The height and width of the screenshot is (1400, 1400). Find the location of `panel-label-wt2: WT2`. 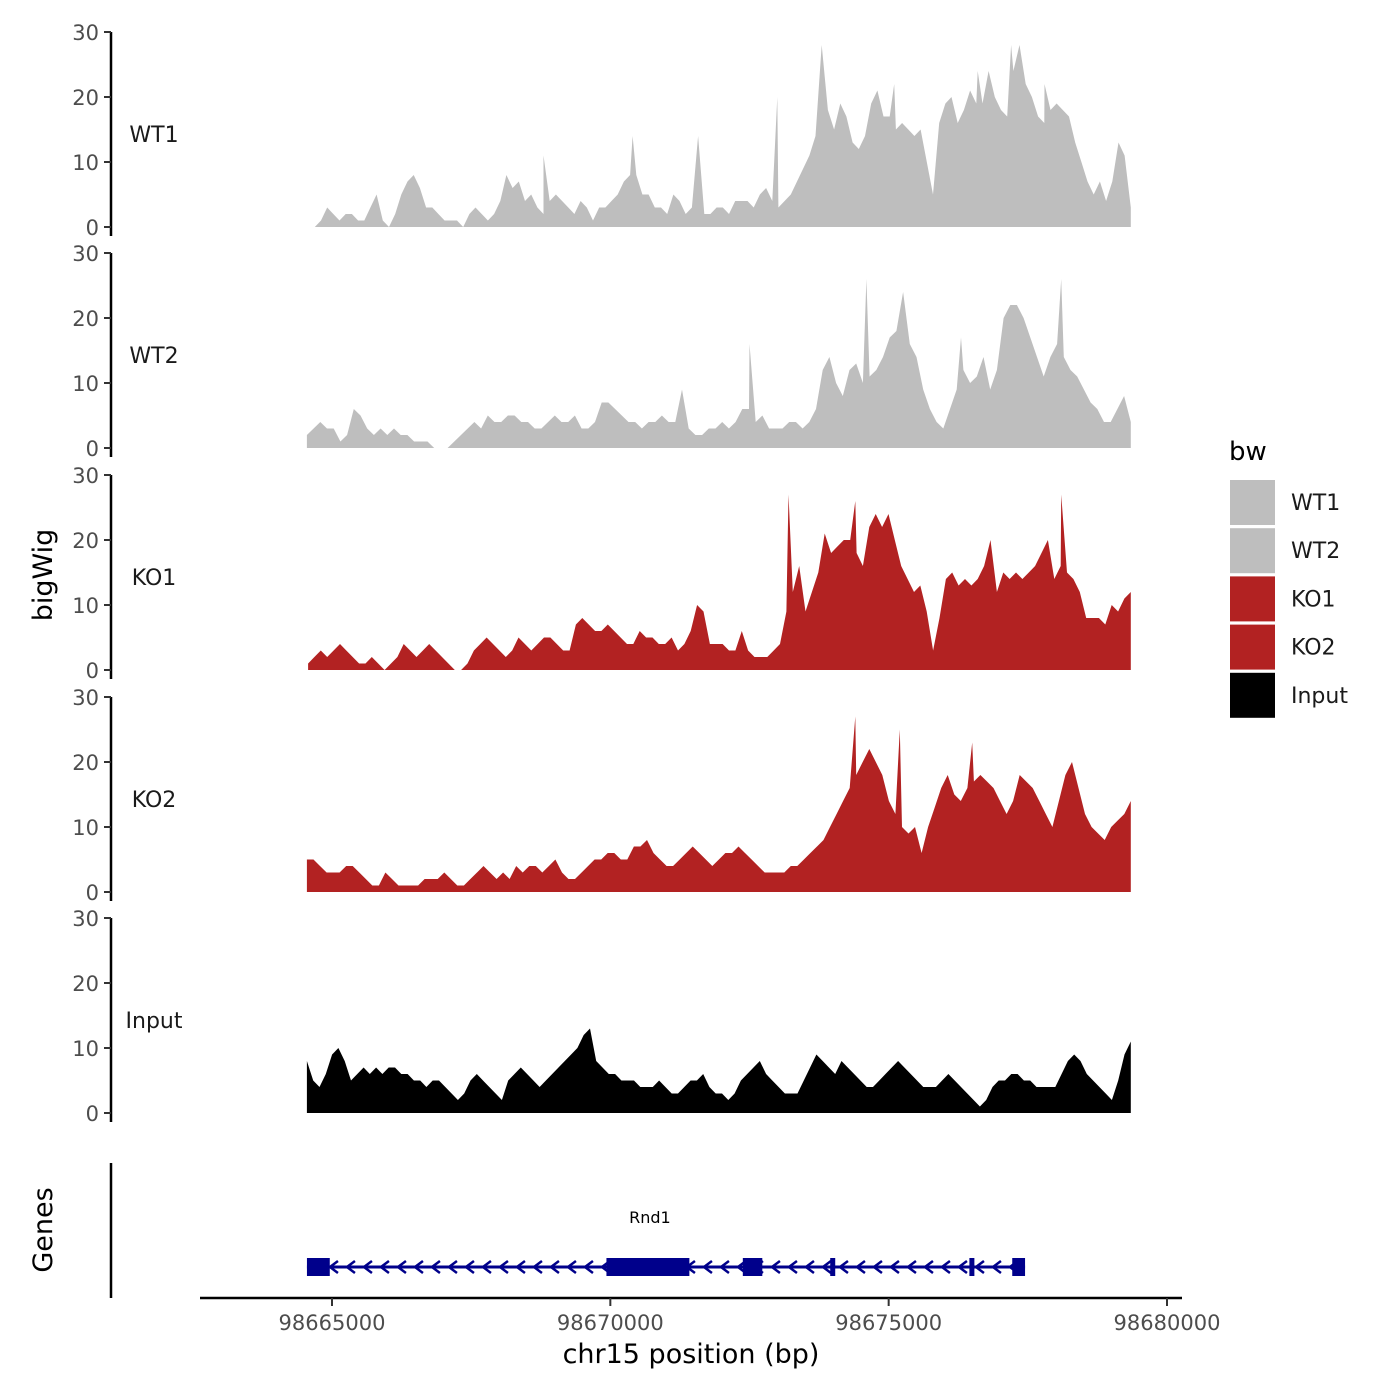

panel-label-wt2: WT2 is located at coordinates (153, 356).